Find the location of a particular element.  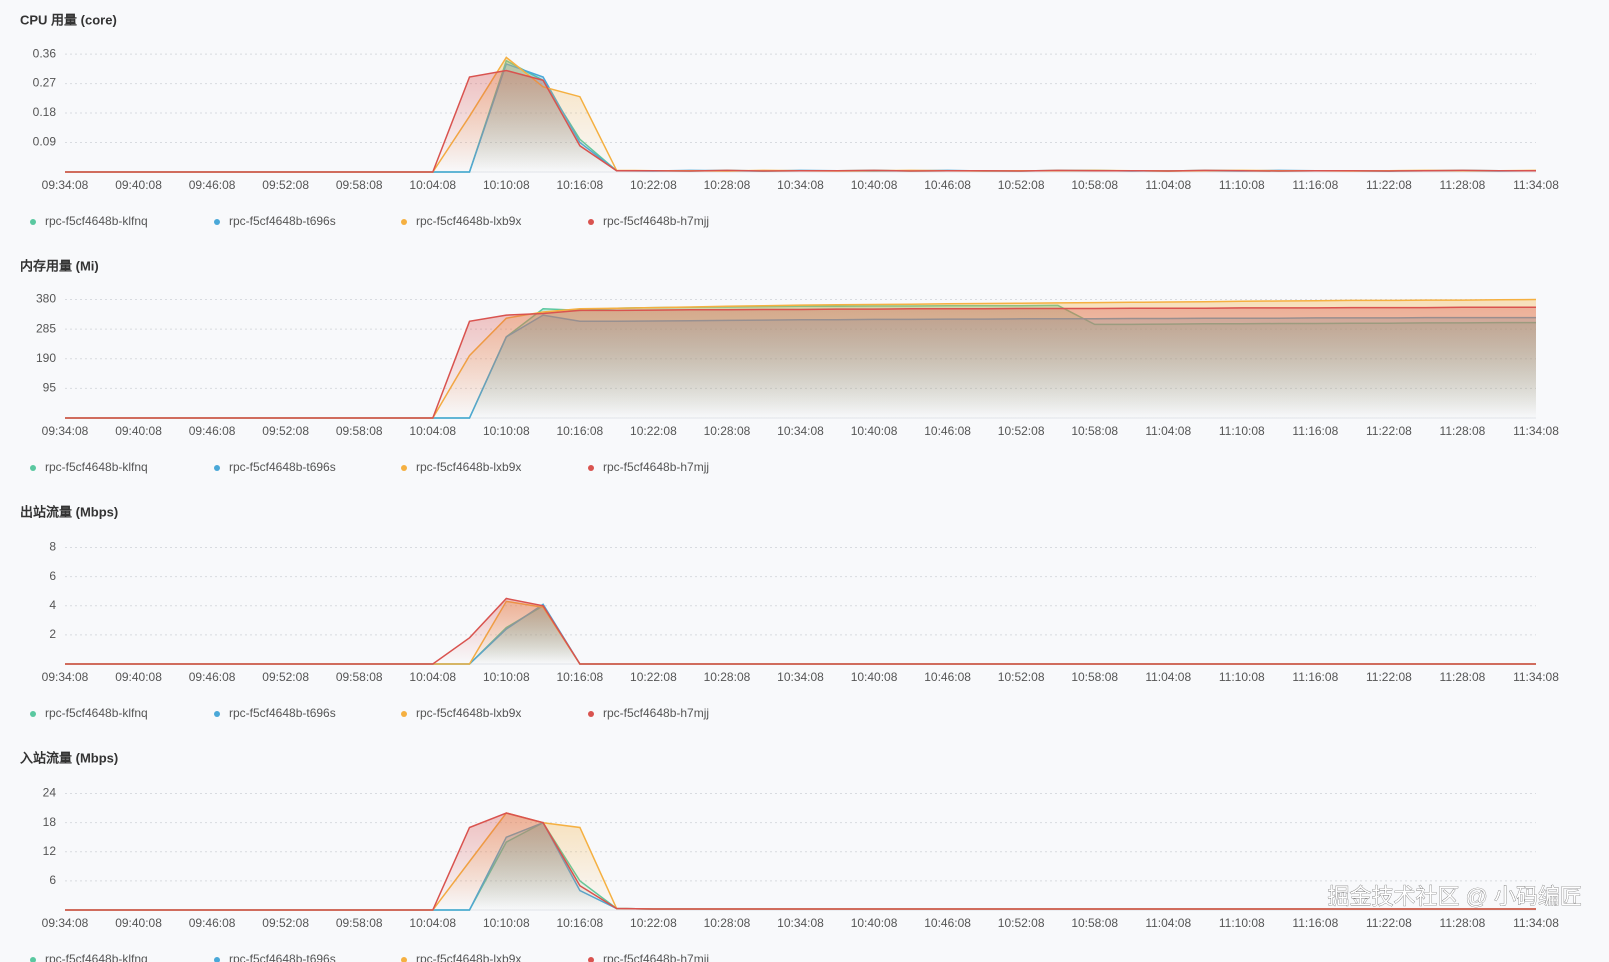

y-tick-label: 95 is located at coordinates (50, 388).